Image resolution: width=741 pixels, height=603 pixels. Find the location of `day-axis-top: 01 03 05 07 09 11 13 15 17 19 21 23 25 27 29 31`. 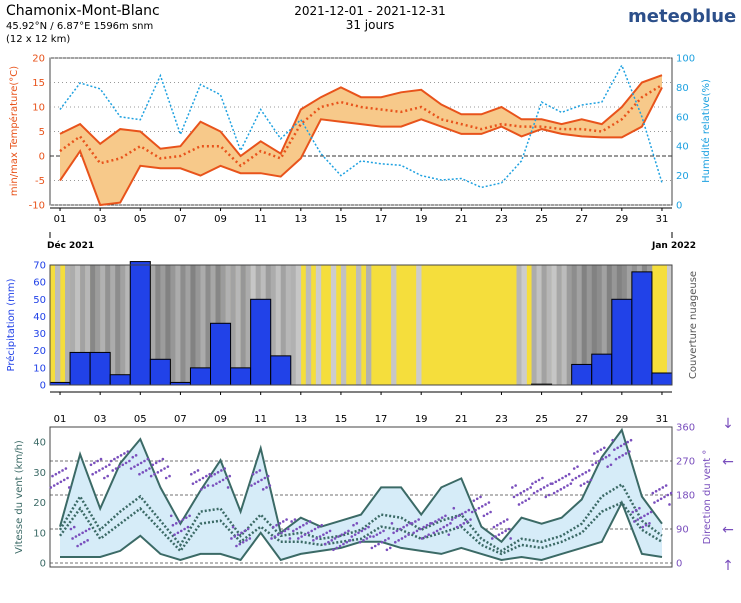

day-axis-top: 01 03 05 07 09 11 13 15 17 19 21 23 25 27 29 31 is located at coordinates (361, 216).